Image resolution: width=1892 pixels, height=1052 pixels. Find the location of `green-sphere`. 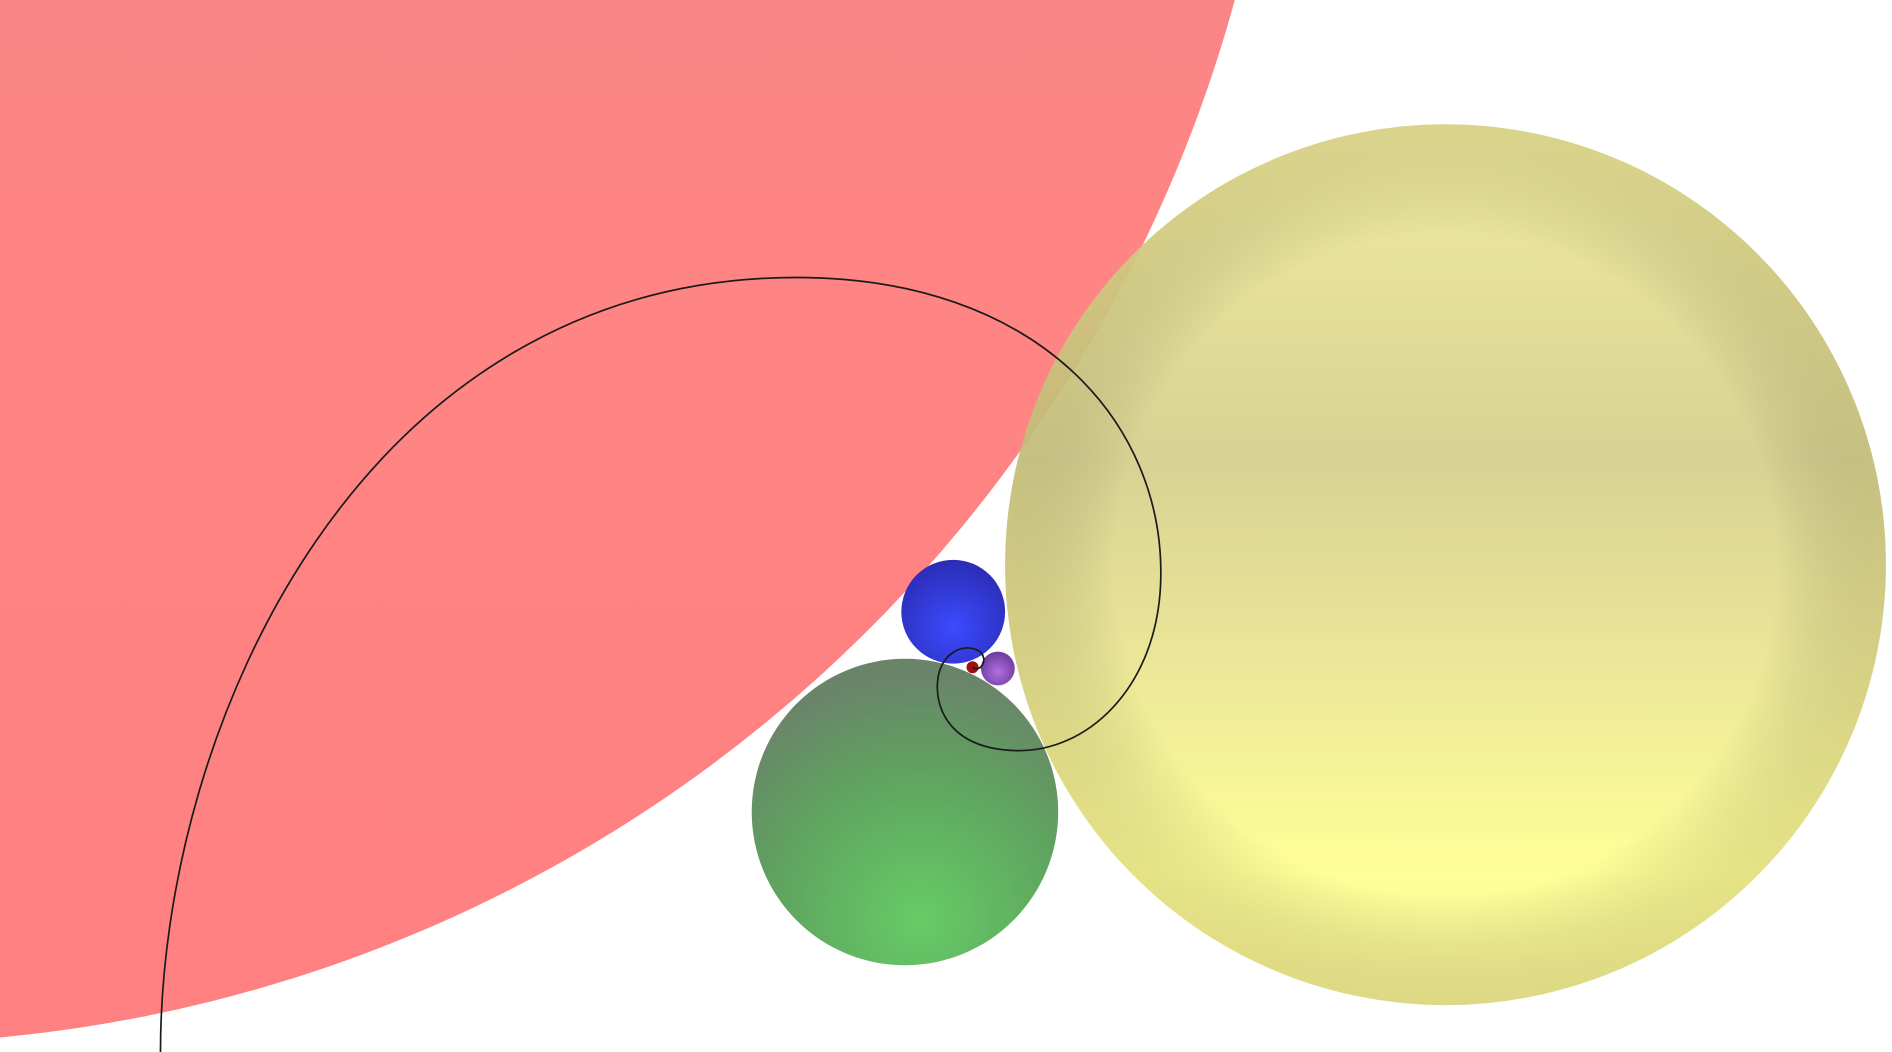

green-sphere is located at coordinates (905, 812).